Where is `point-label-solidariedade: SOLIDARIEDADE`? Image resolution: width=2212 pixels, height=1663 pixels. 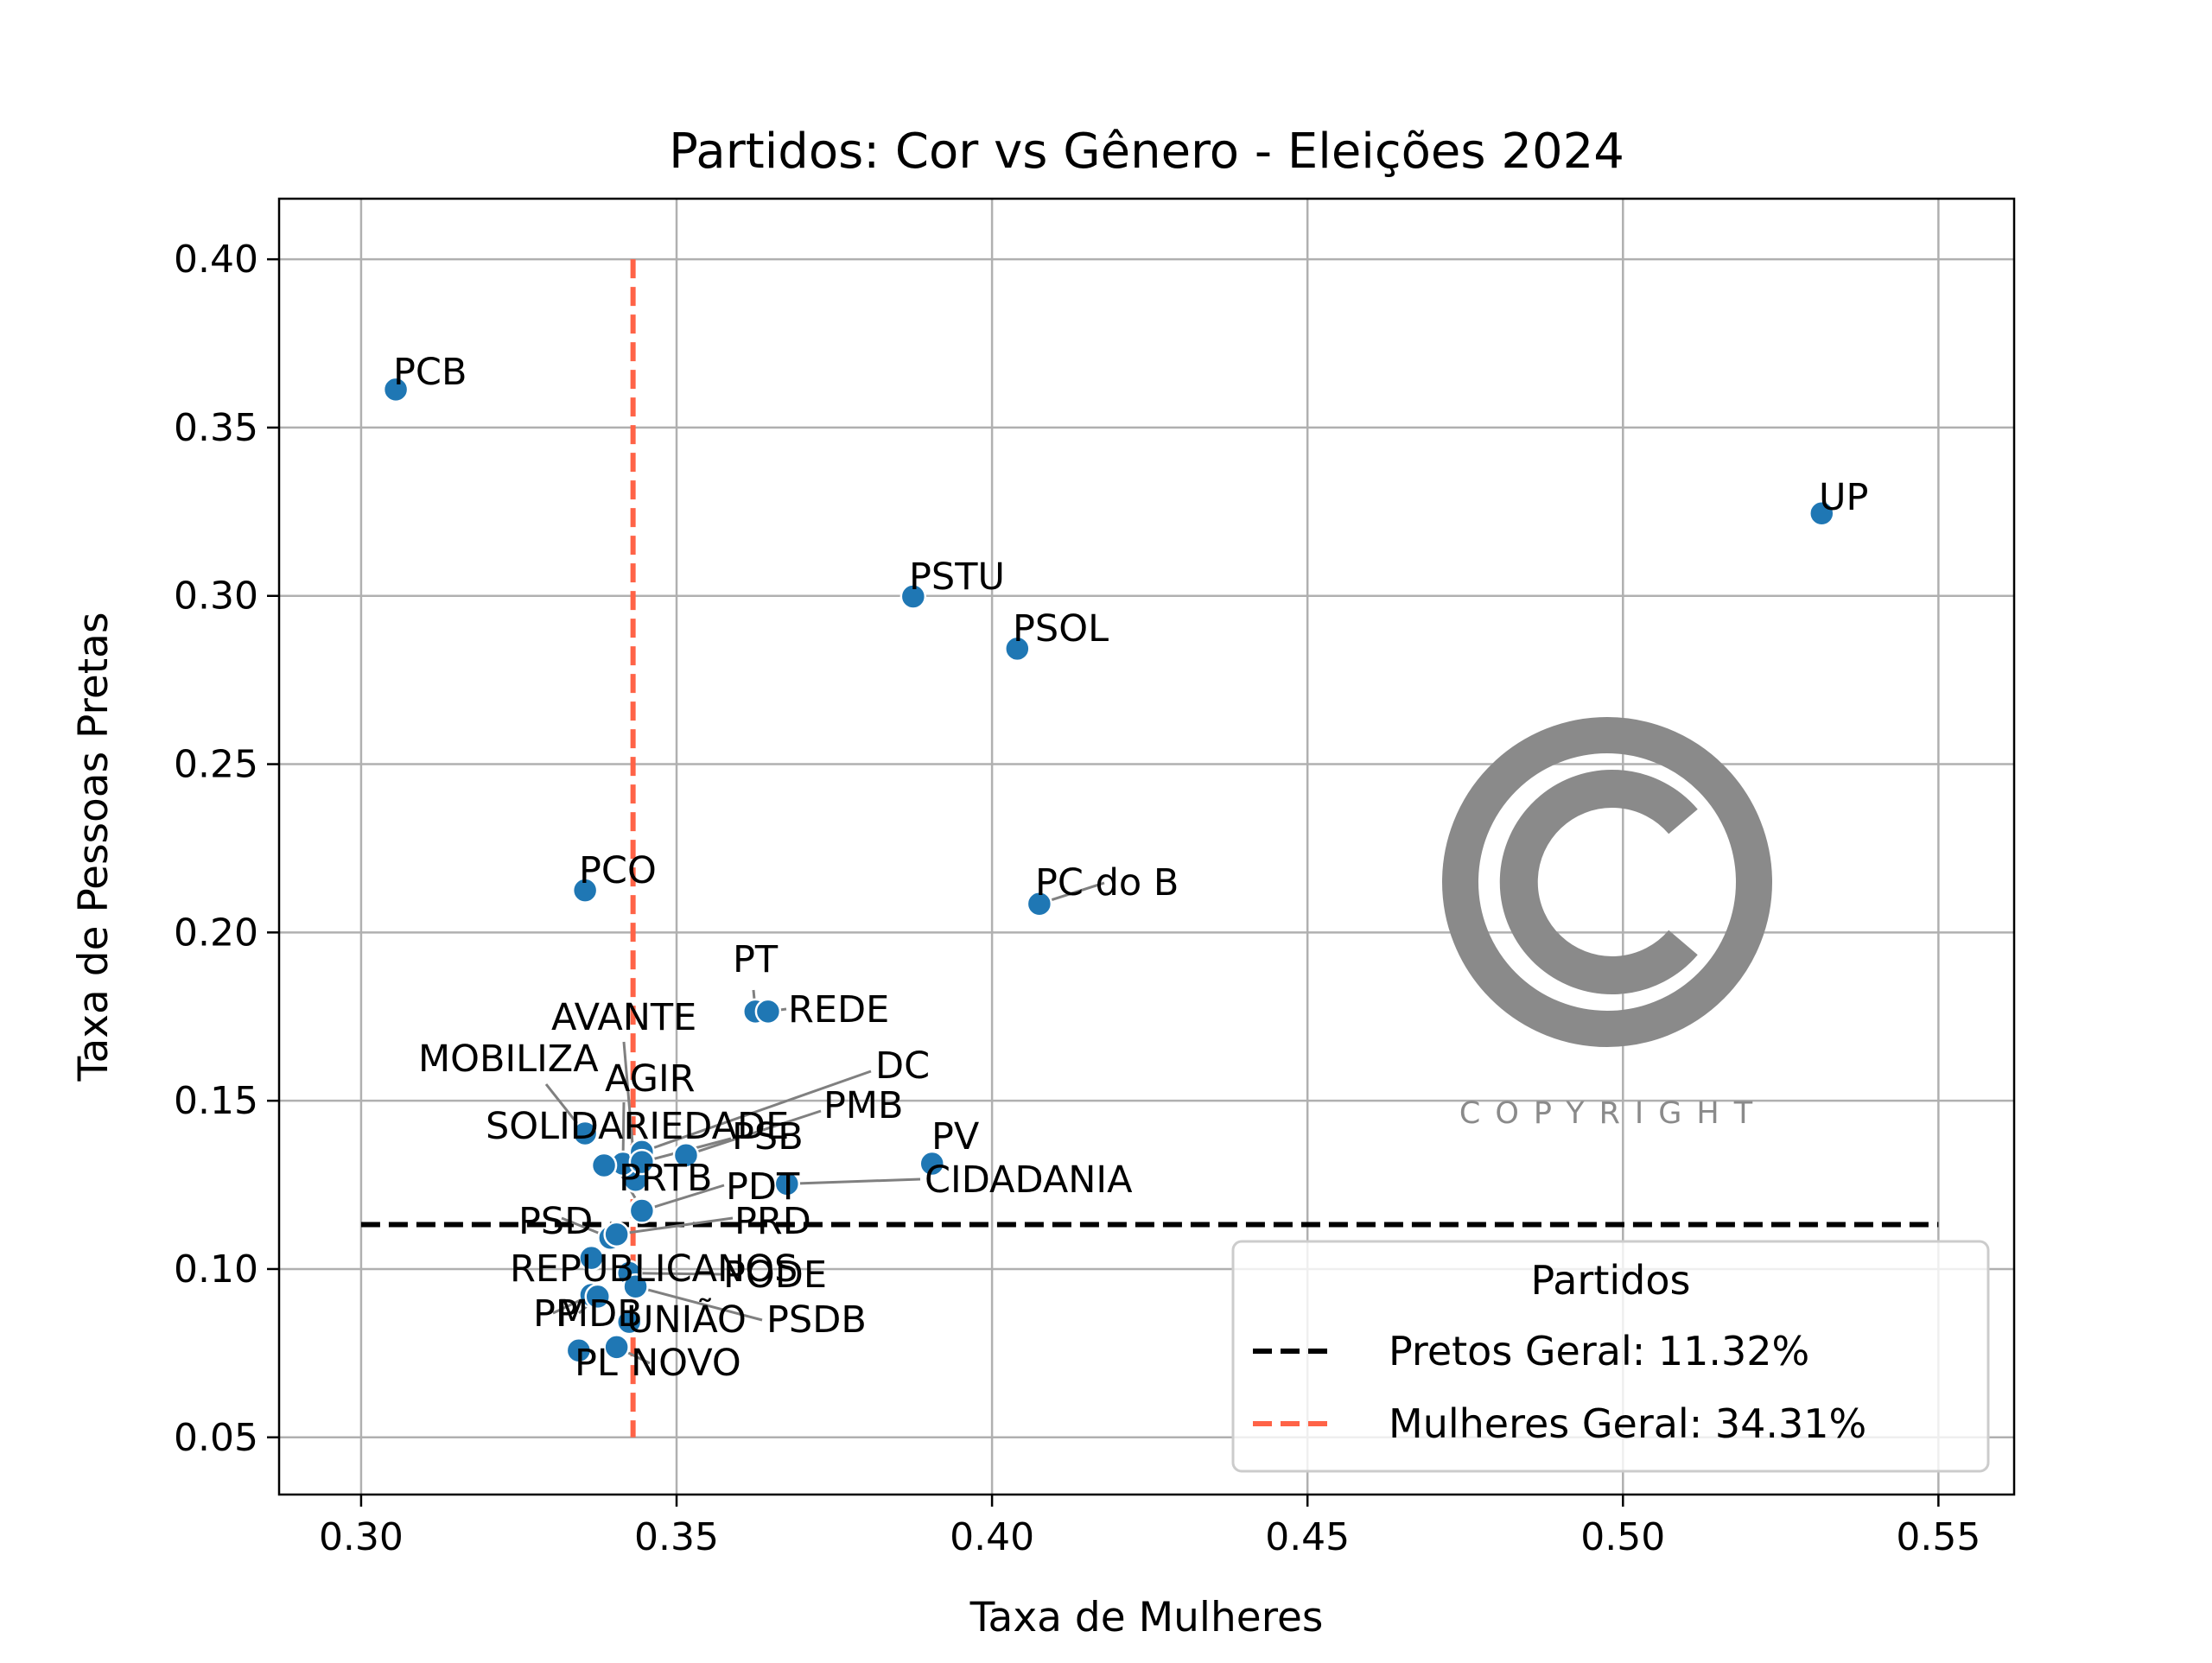 point-label-solidariedade: SOLIDARIEDADE is located at coordinates (637, 1127).